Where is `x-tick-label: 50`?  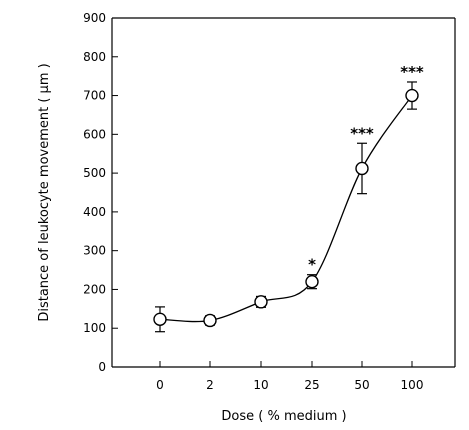 x-tick-label: 50 is located at coordinates (361, 385).